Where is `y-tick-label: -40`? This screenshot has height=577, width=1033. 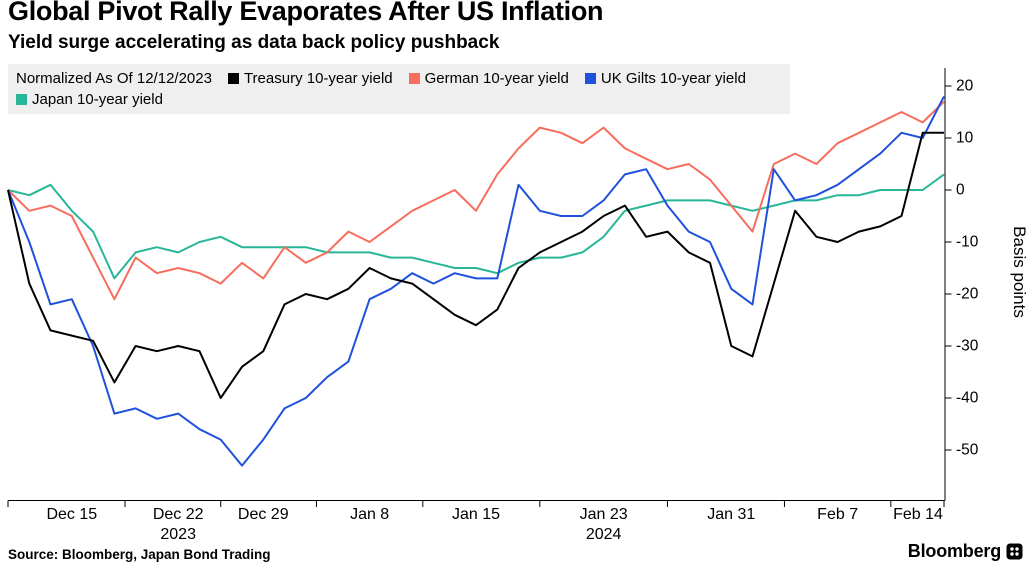
y-tick-label: -40 is located at coordinates (967, 398).